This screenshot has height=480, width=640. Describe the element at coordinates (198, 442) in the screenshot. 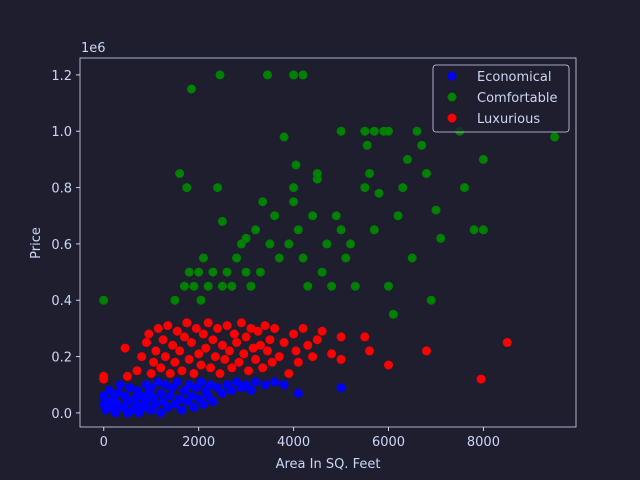

I see `x-tick-label-1: 2000` at that location.